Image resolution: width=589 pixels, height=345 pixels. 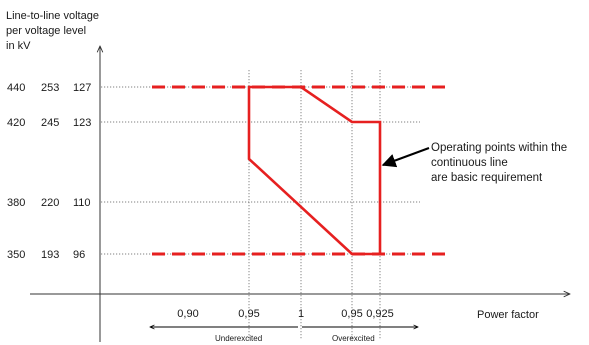 I want to click on x-tick-label: 0,925, so click(x=380, y=314).